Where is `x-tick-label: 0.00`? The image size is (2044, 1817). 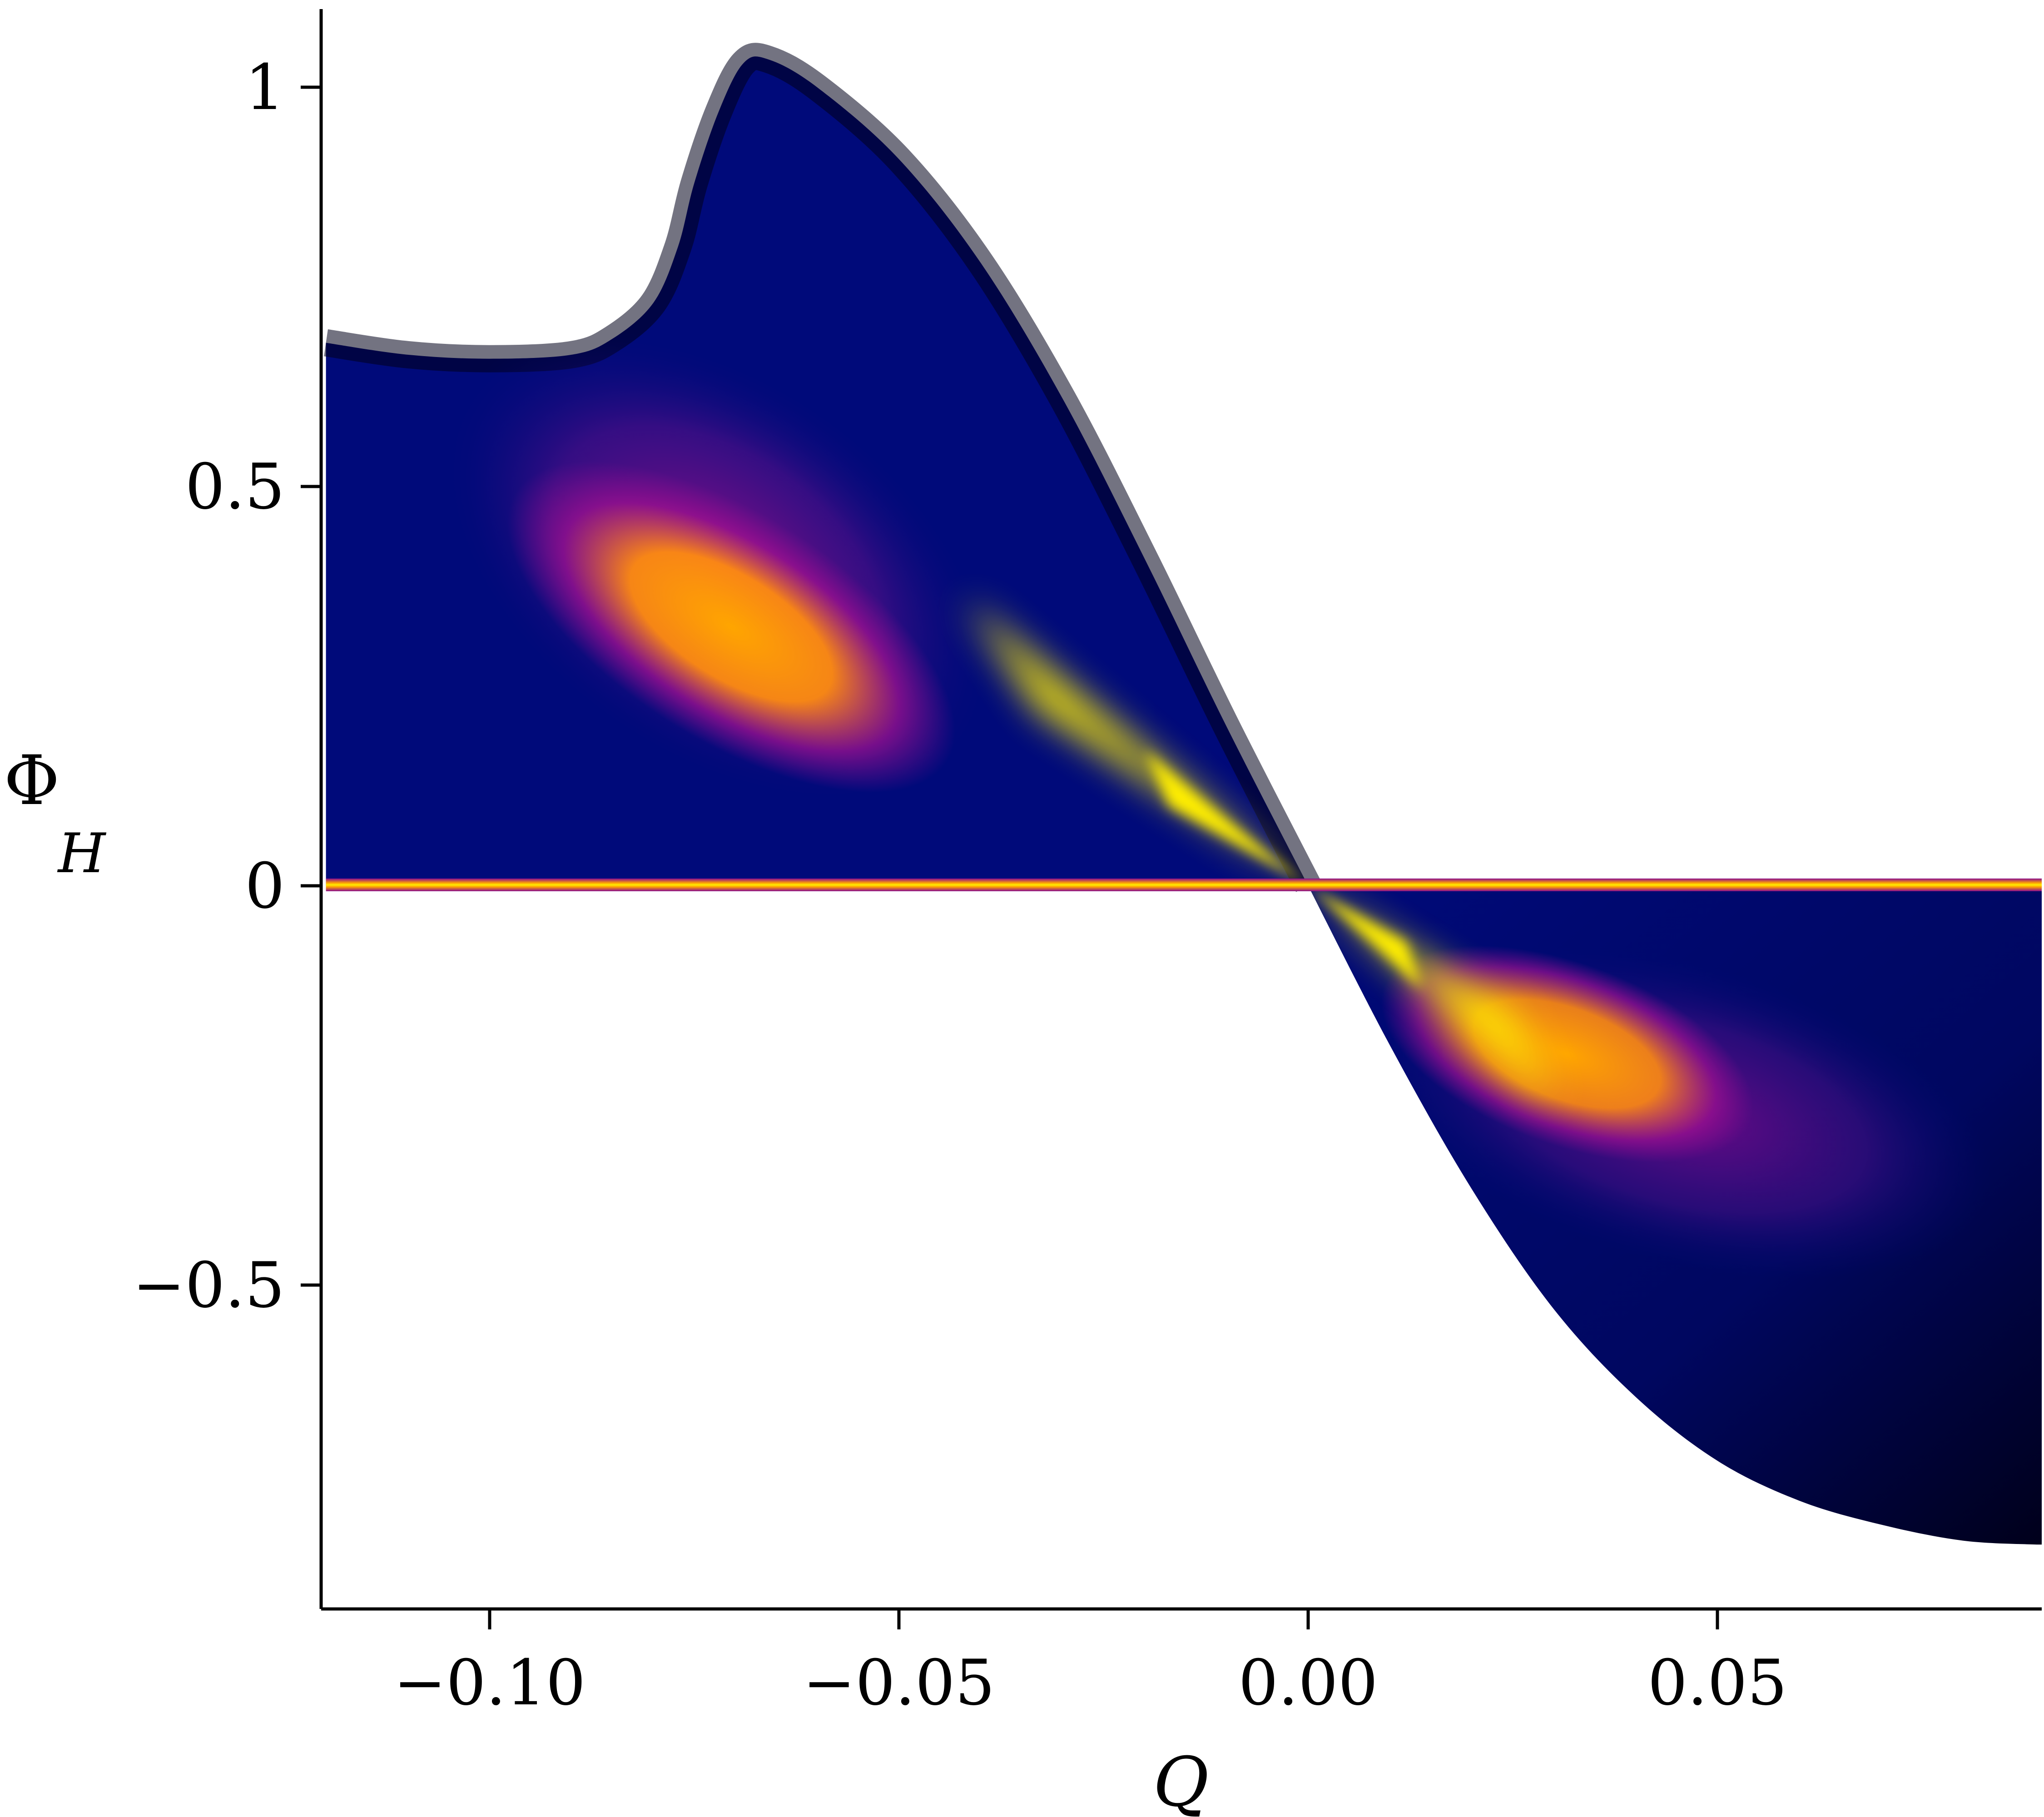 x-tick-label: 0.00 is located at coordinates (1308, 1682).